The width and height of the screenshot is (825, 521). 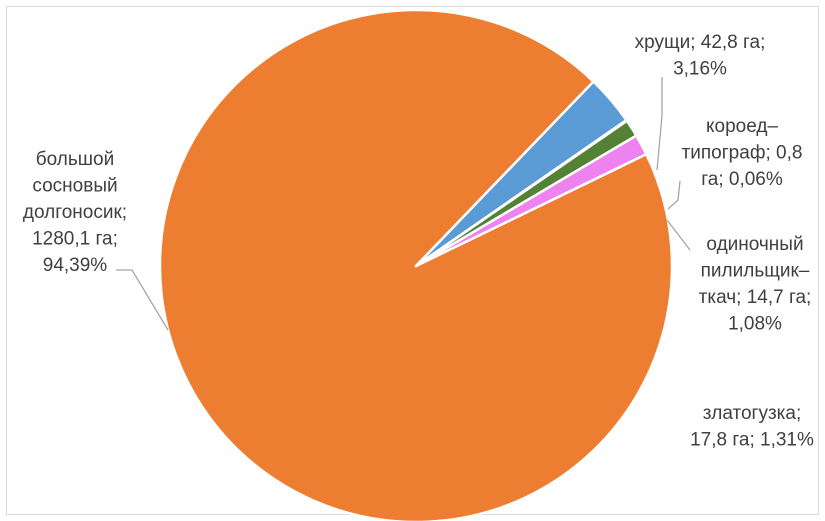 I want to click on data-label-line: типограф; 0,8, so click(x=742, y=153).